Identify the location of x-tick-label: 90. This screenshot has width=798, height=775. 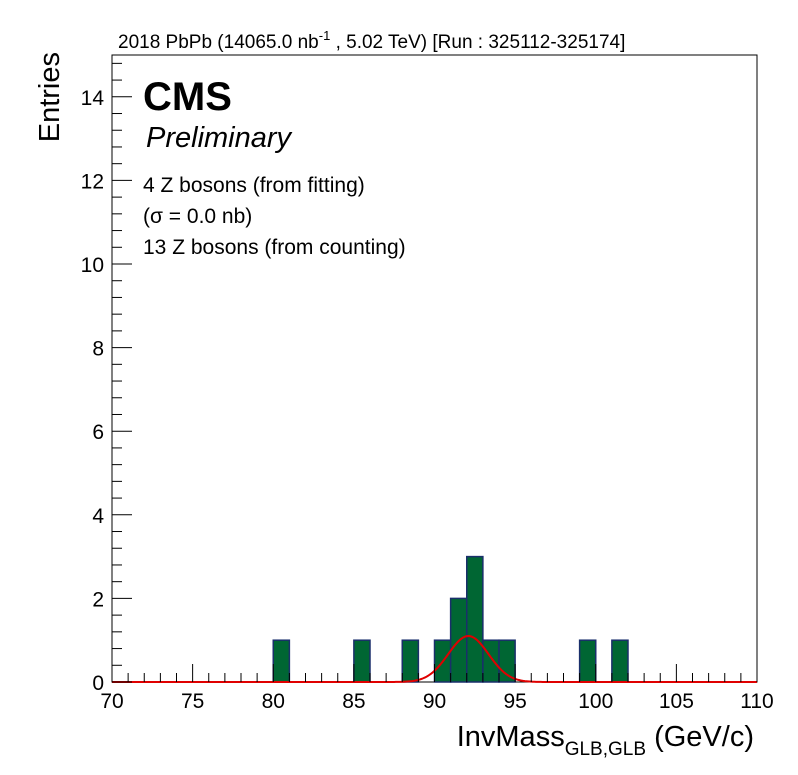
(434, 701).